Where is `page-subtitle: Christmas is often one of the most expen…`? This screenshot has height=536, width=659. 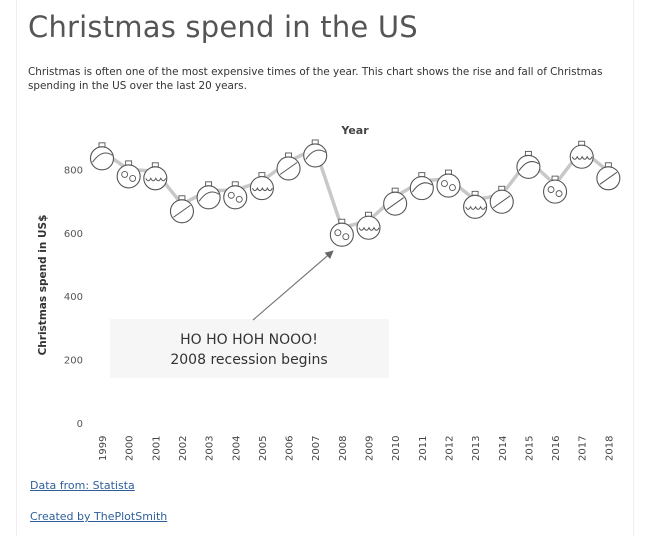
page-subtitle: Christmas is often one of the most expen… is located at coordinates (315, 79).